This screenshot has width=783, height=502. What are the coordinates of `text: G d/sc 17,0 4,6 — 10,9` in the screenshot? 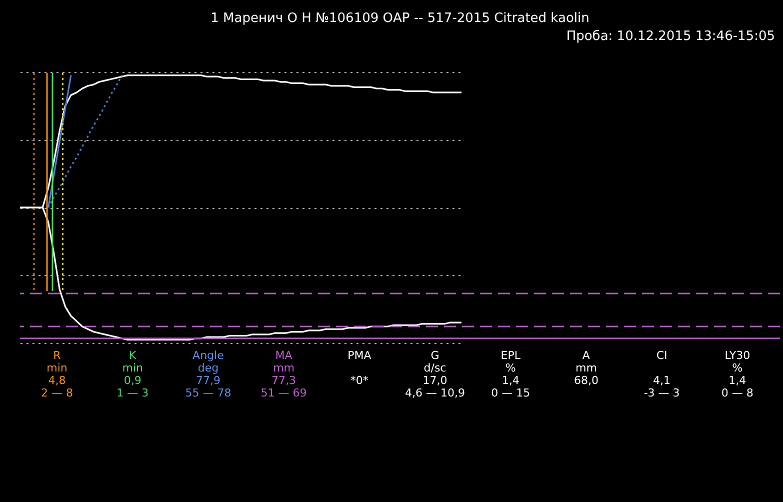 It's located at (435, 374).